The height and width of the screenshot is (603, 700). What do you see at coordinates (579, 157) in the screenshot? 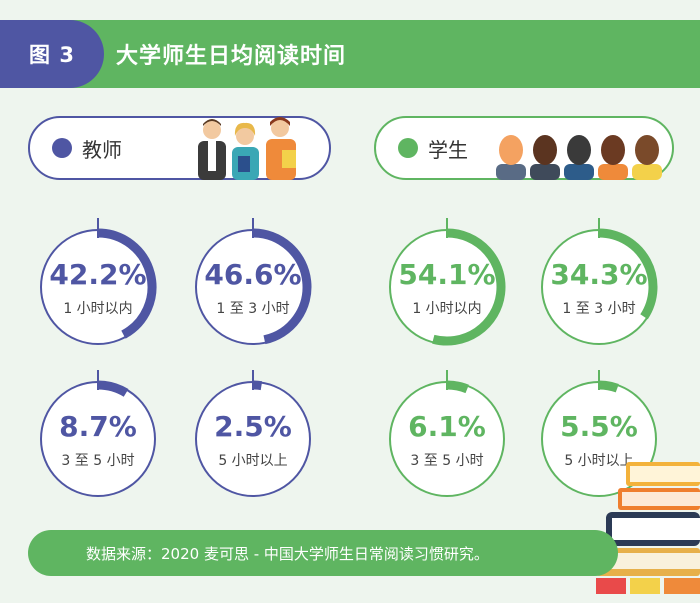
I see `students-illustration-icon` at bounding box center [579, 157].